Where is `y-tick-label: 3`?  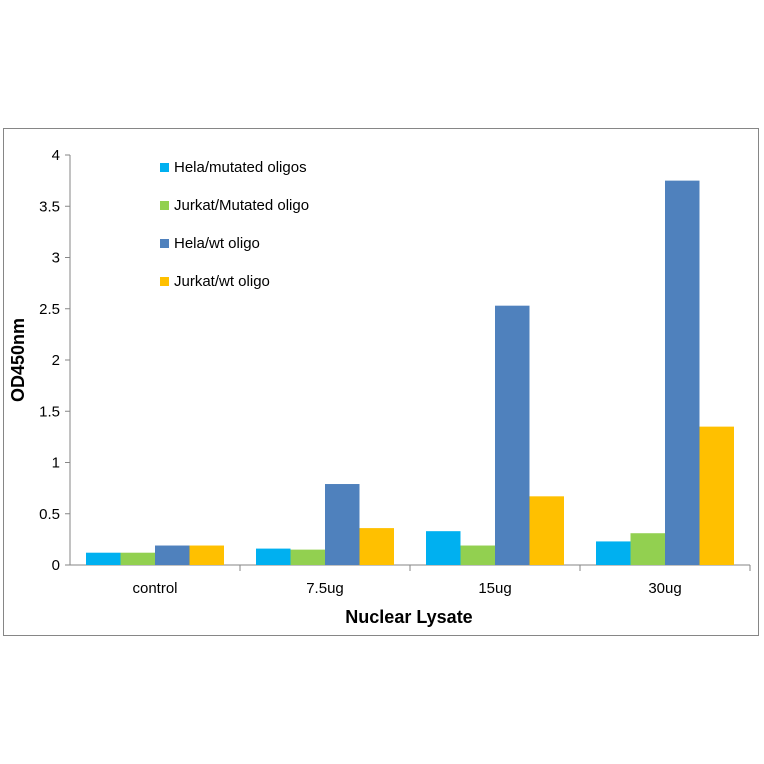
y-tick-label: 3 is located at coordinates (56, 258).